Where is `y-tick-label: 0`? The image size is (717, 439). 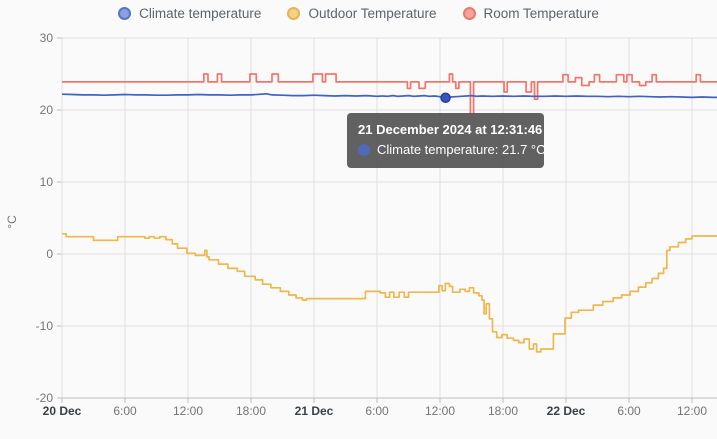 y-tick-label: 0 is located at coordinates (49, 254).